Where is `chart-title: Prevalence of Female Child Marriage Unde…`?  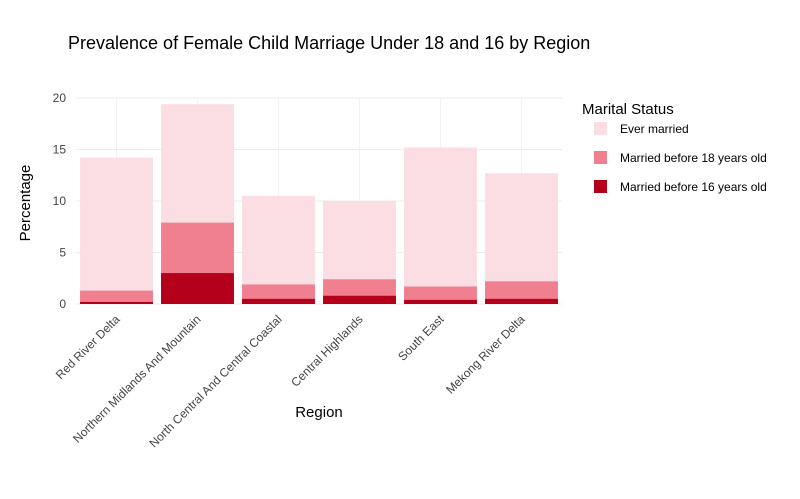
chart-title: Prevalence of Female Child Marriage Unde… is located at coordinates (329, 43).